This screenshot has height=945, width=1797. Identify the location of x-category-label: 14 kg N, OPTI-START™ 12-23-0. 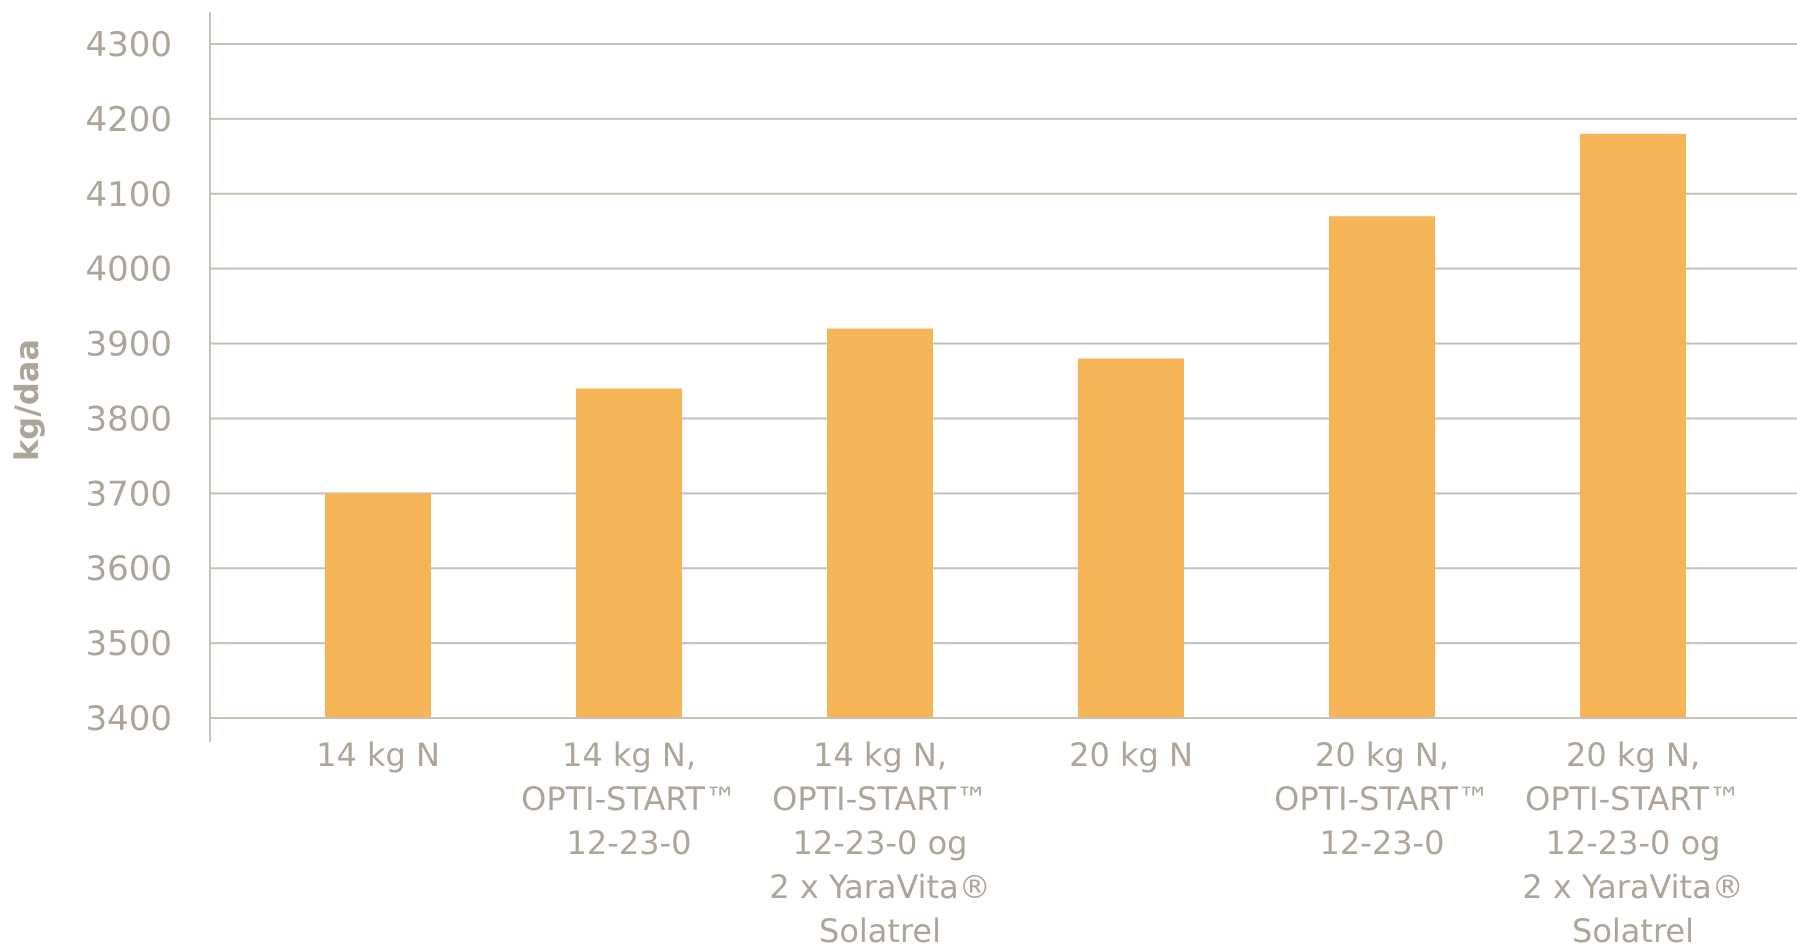
(629, 799).